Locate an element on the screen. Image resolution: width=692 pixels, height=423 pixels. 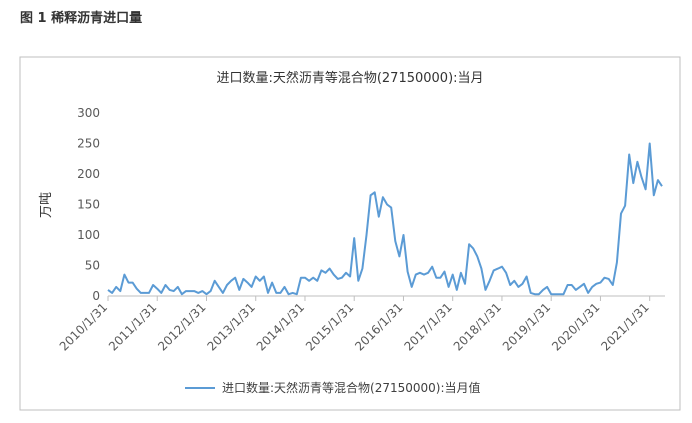
y-tick-label: 50 is located at coordinates (92, 266).